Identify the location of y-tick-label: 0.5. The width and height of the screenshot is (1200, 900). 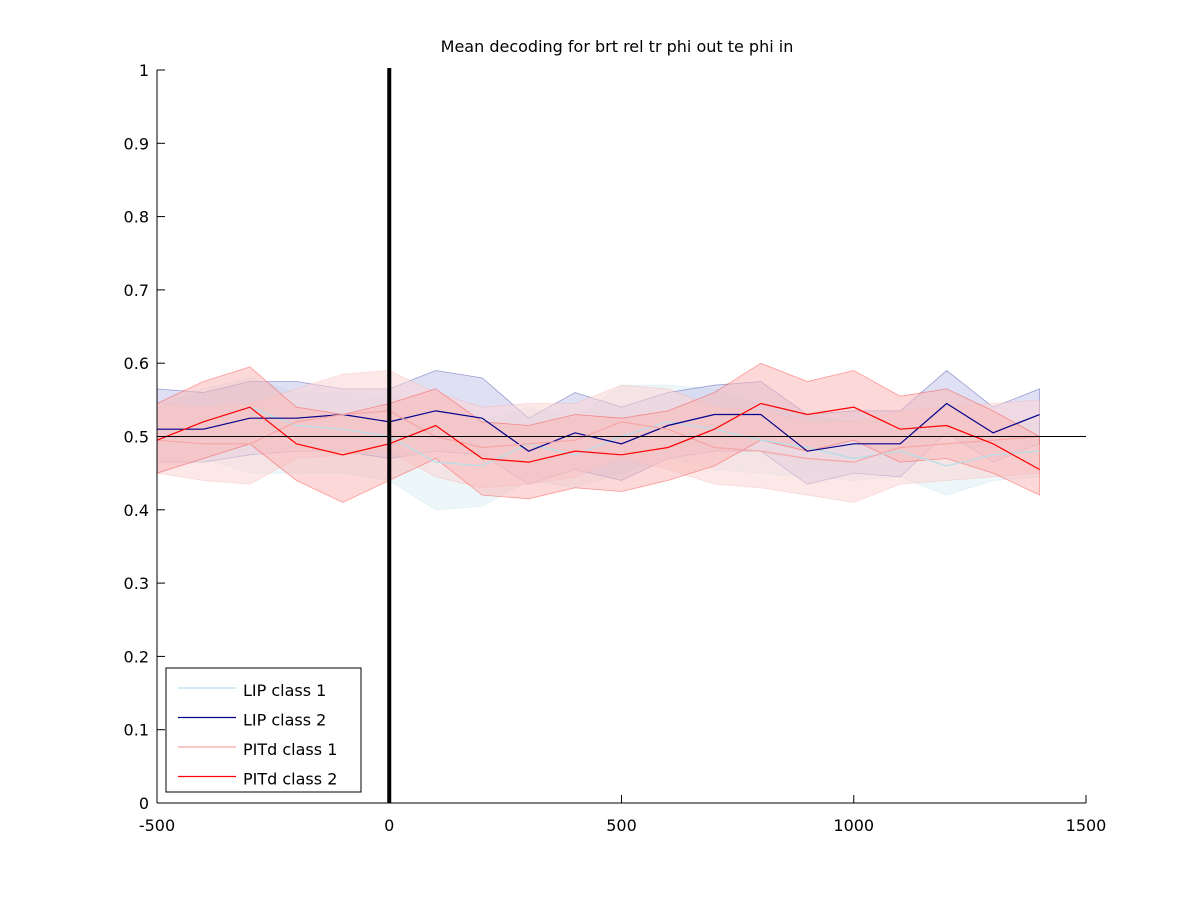
(136, 437).